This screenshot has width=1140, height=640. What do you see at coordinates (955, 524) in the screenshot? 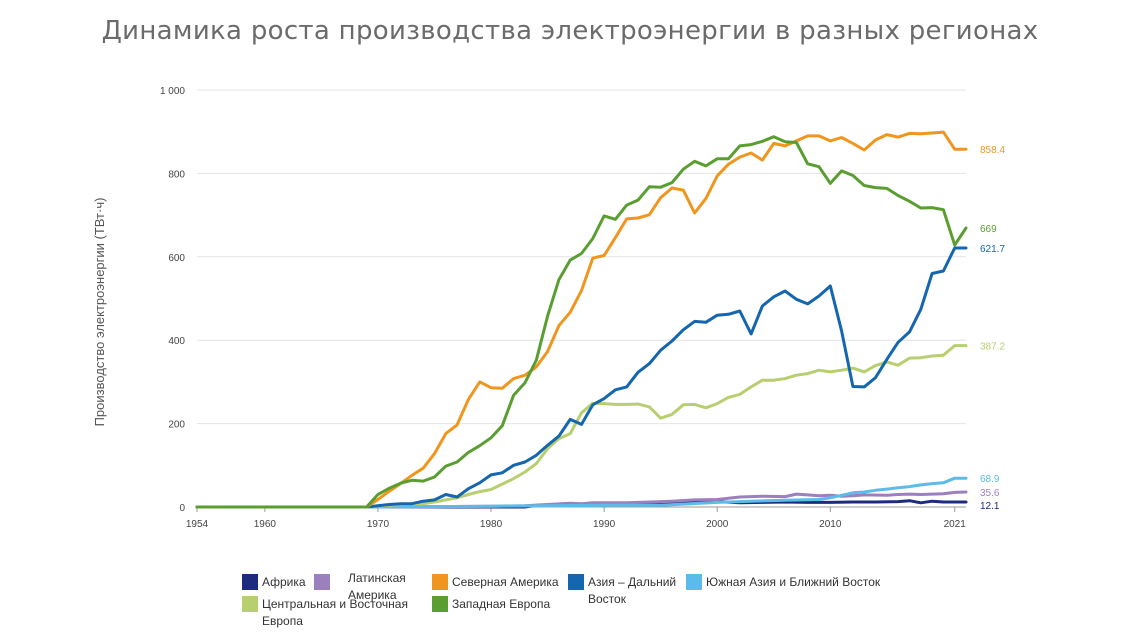
I see `x-tick-label: 2021` at bounding box center [955, 524].